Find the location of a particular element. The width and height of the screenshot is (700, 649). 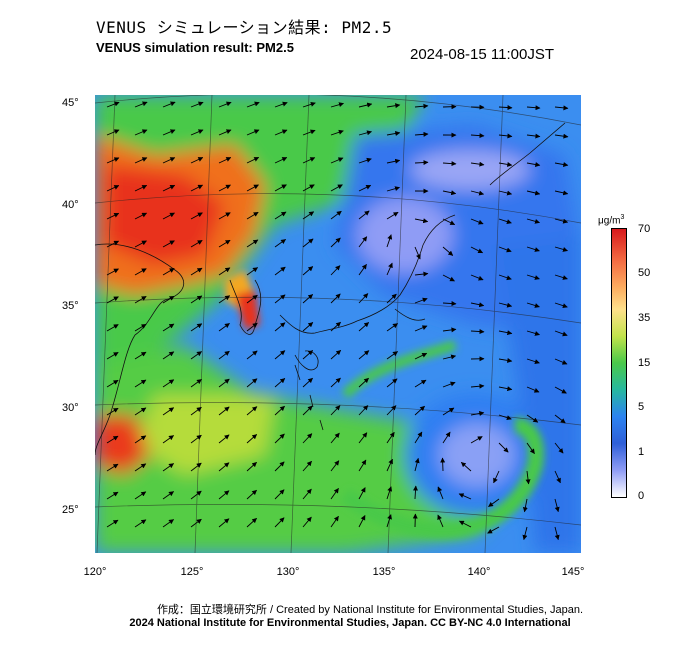

y-tick-30: 30° is located at coordinates (70, 408).